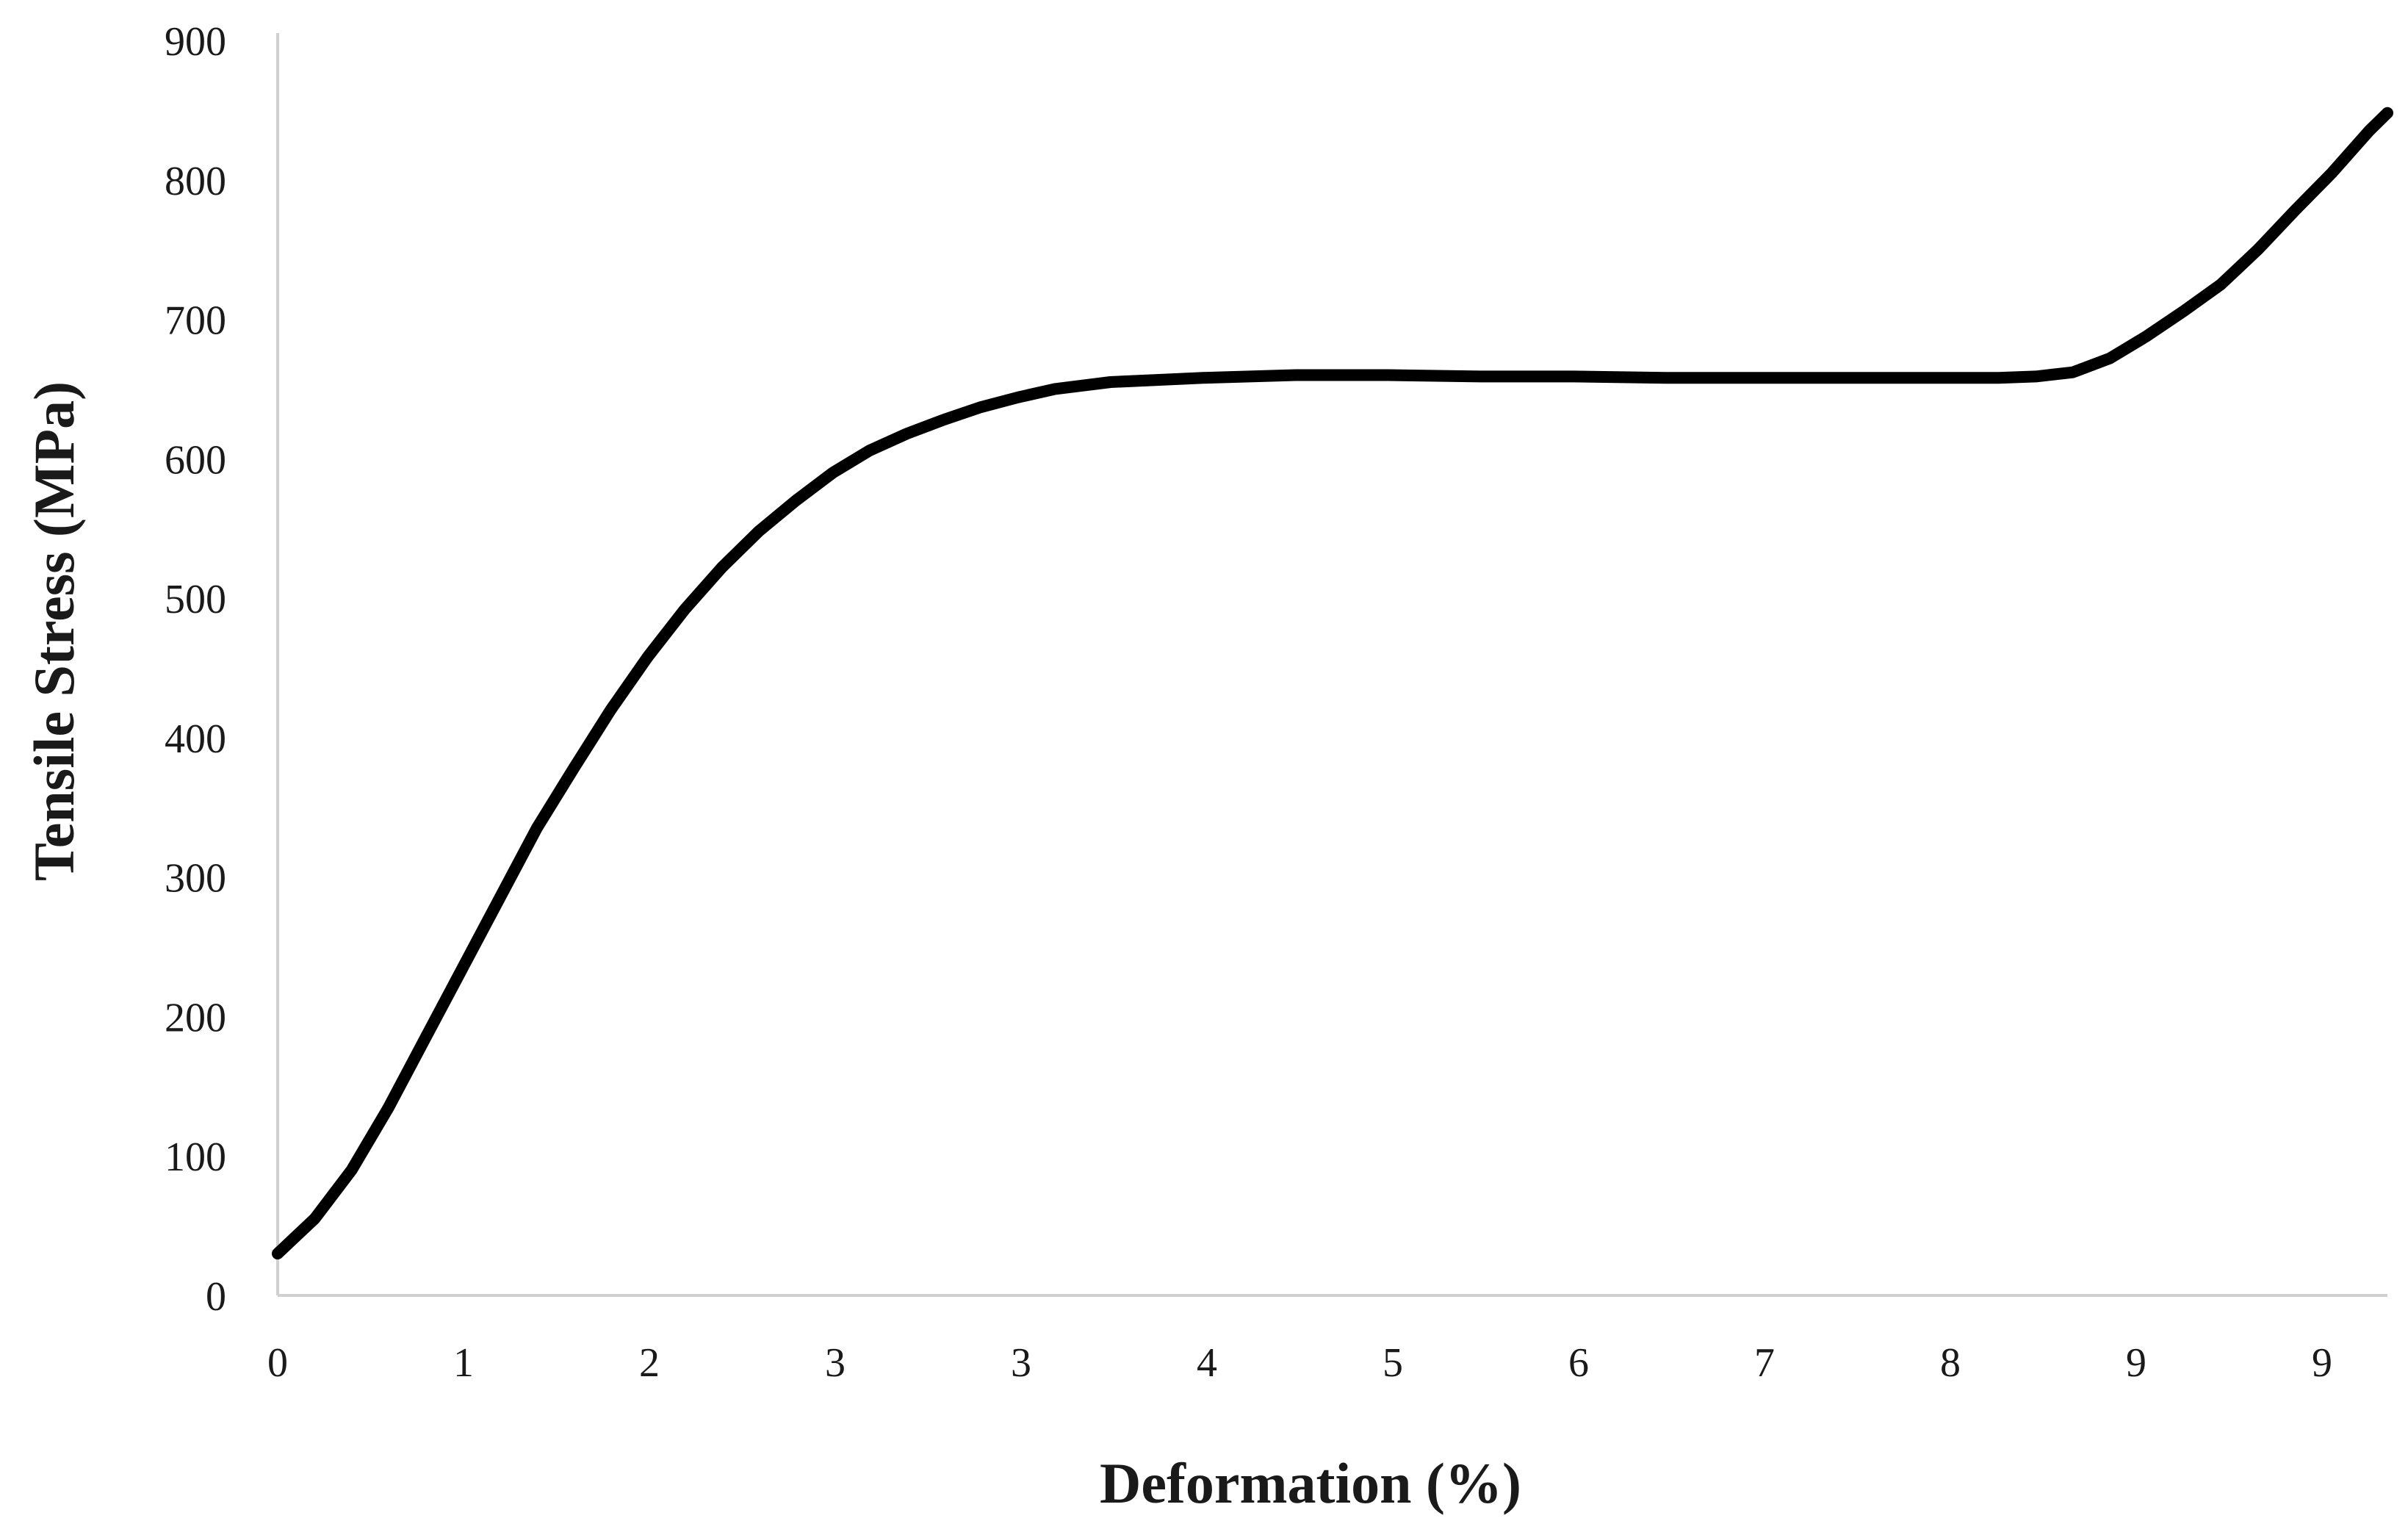 This screenshot has height=1532, width=2408. Describe the element at coordinates (1207, 1363) in the screenshot. I see `x-tick-label: 4` at that location.